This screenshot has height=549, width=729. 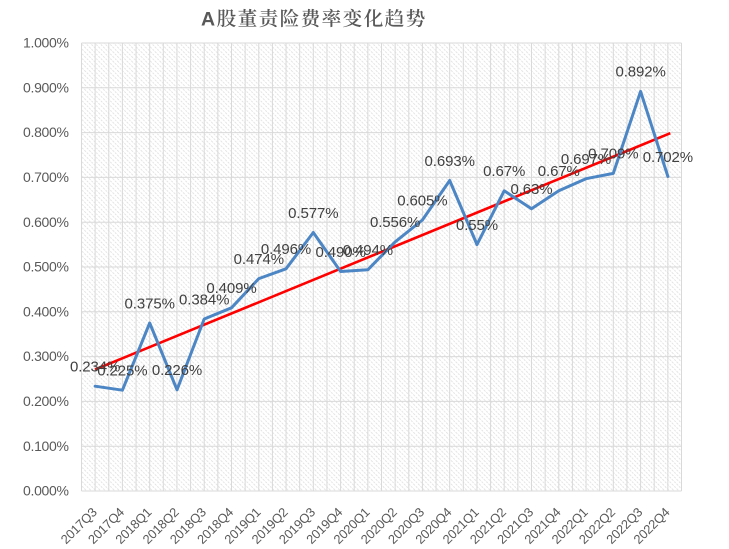 I want to click on svg-text: 0.474%, so click(x=259, y=259).